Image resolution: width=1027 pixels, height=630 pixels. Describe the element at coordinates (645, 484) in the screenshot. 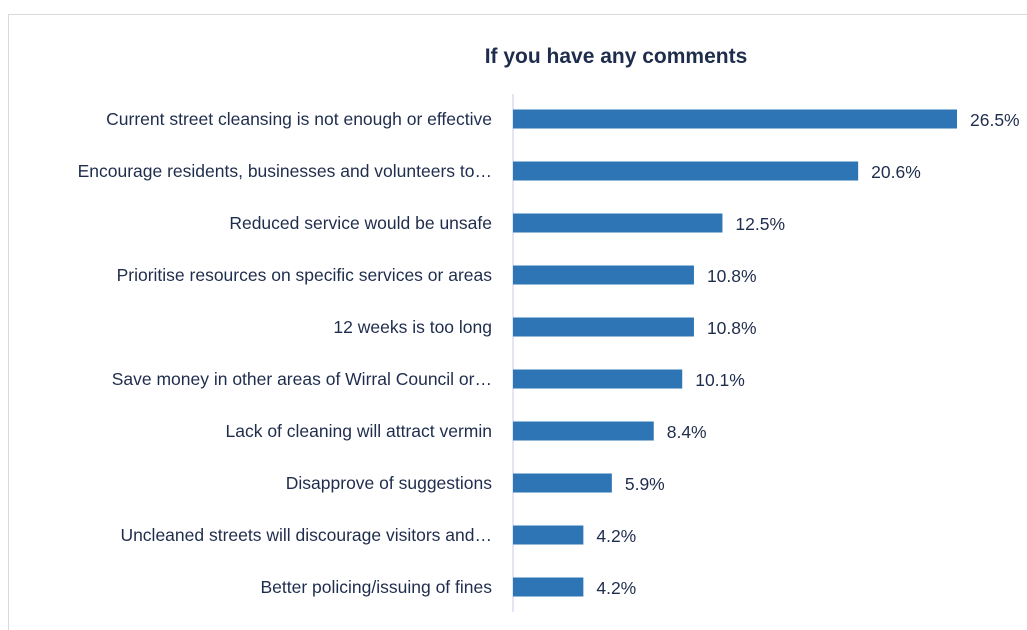

I see `value-label-7: 5.9%` at that location.